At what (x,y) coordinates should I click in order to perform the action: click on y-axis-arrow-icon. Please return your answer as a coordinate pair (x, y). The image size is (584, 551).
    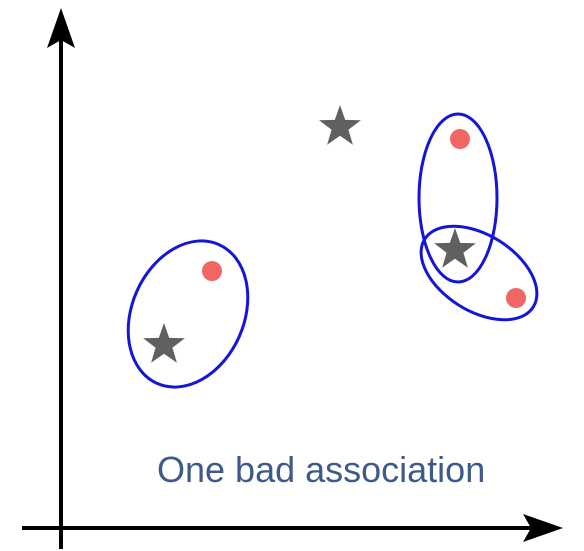
    Looking at the image, I should click on (61, 28).